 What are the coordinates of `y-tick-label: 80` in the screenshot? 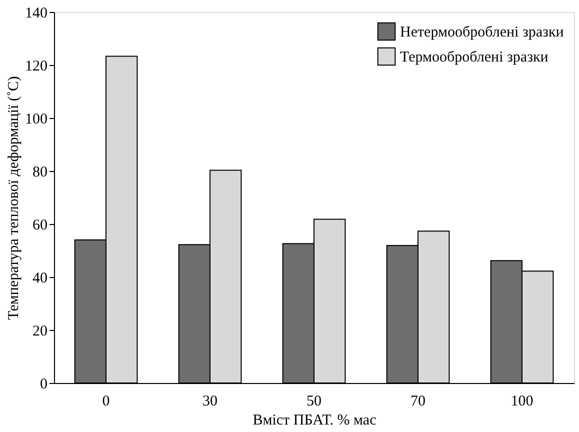 It's located at (40, 172).